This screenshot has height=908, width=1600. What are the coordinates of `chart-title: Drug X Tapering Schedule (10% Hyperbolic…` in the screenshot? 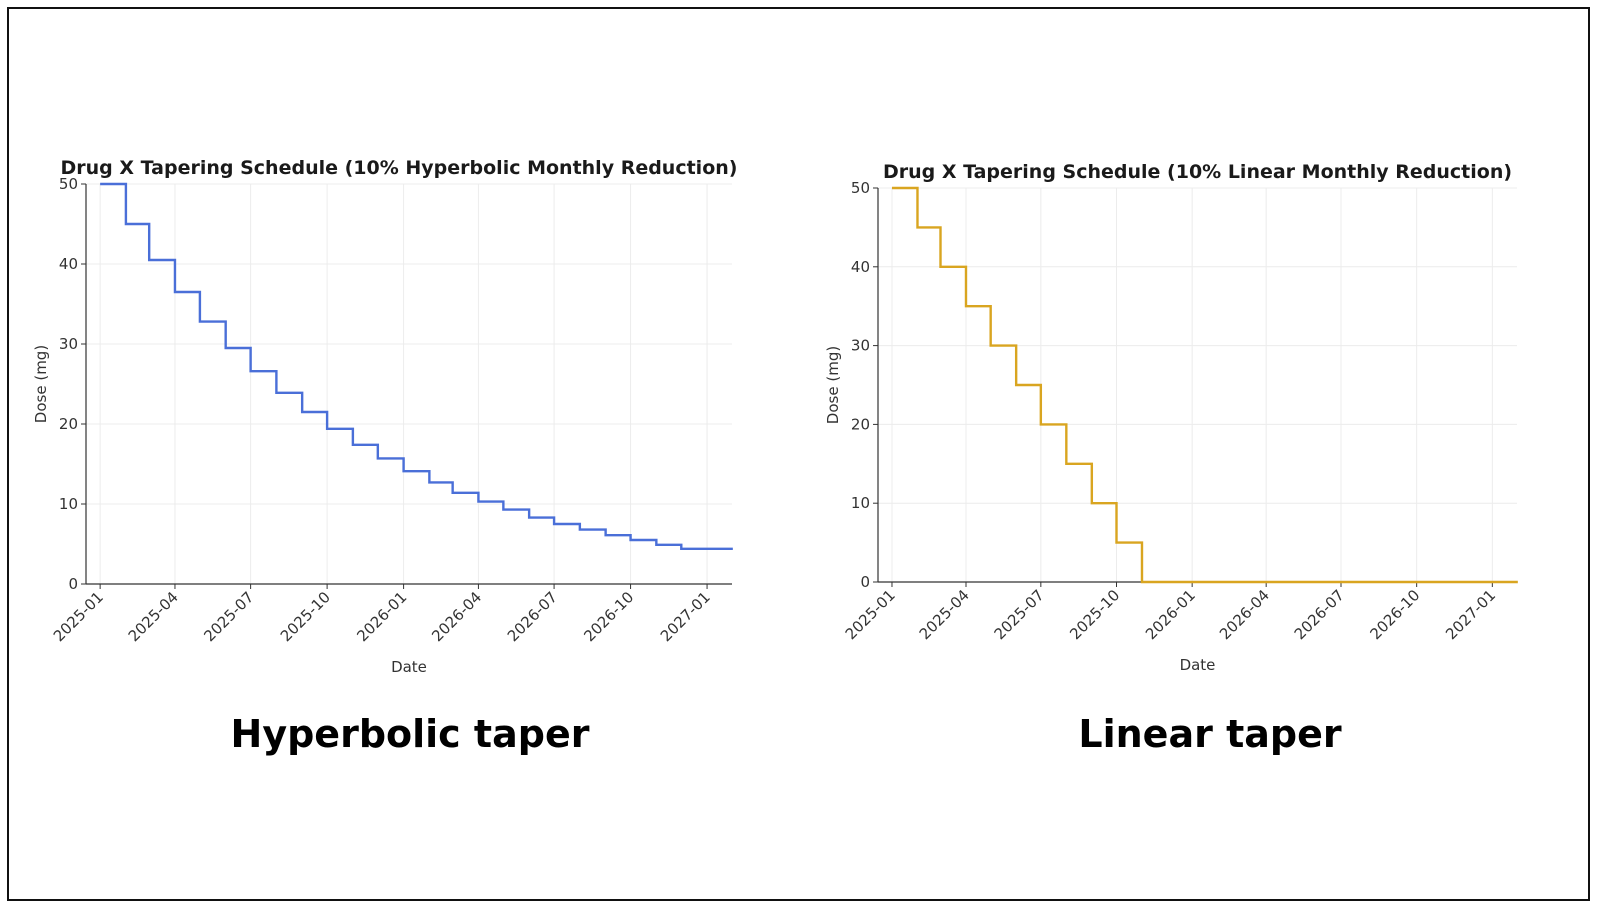 It's located at (399, 168).